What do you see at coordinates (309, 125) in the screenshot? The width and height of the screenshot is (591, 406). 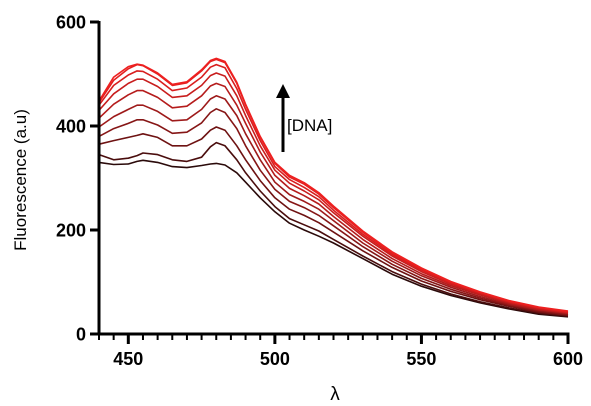 I see `dna-annotation-label: [DNA]` at bounding box center [309, 125].